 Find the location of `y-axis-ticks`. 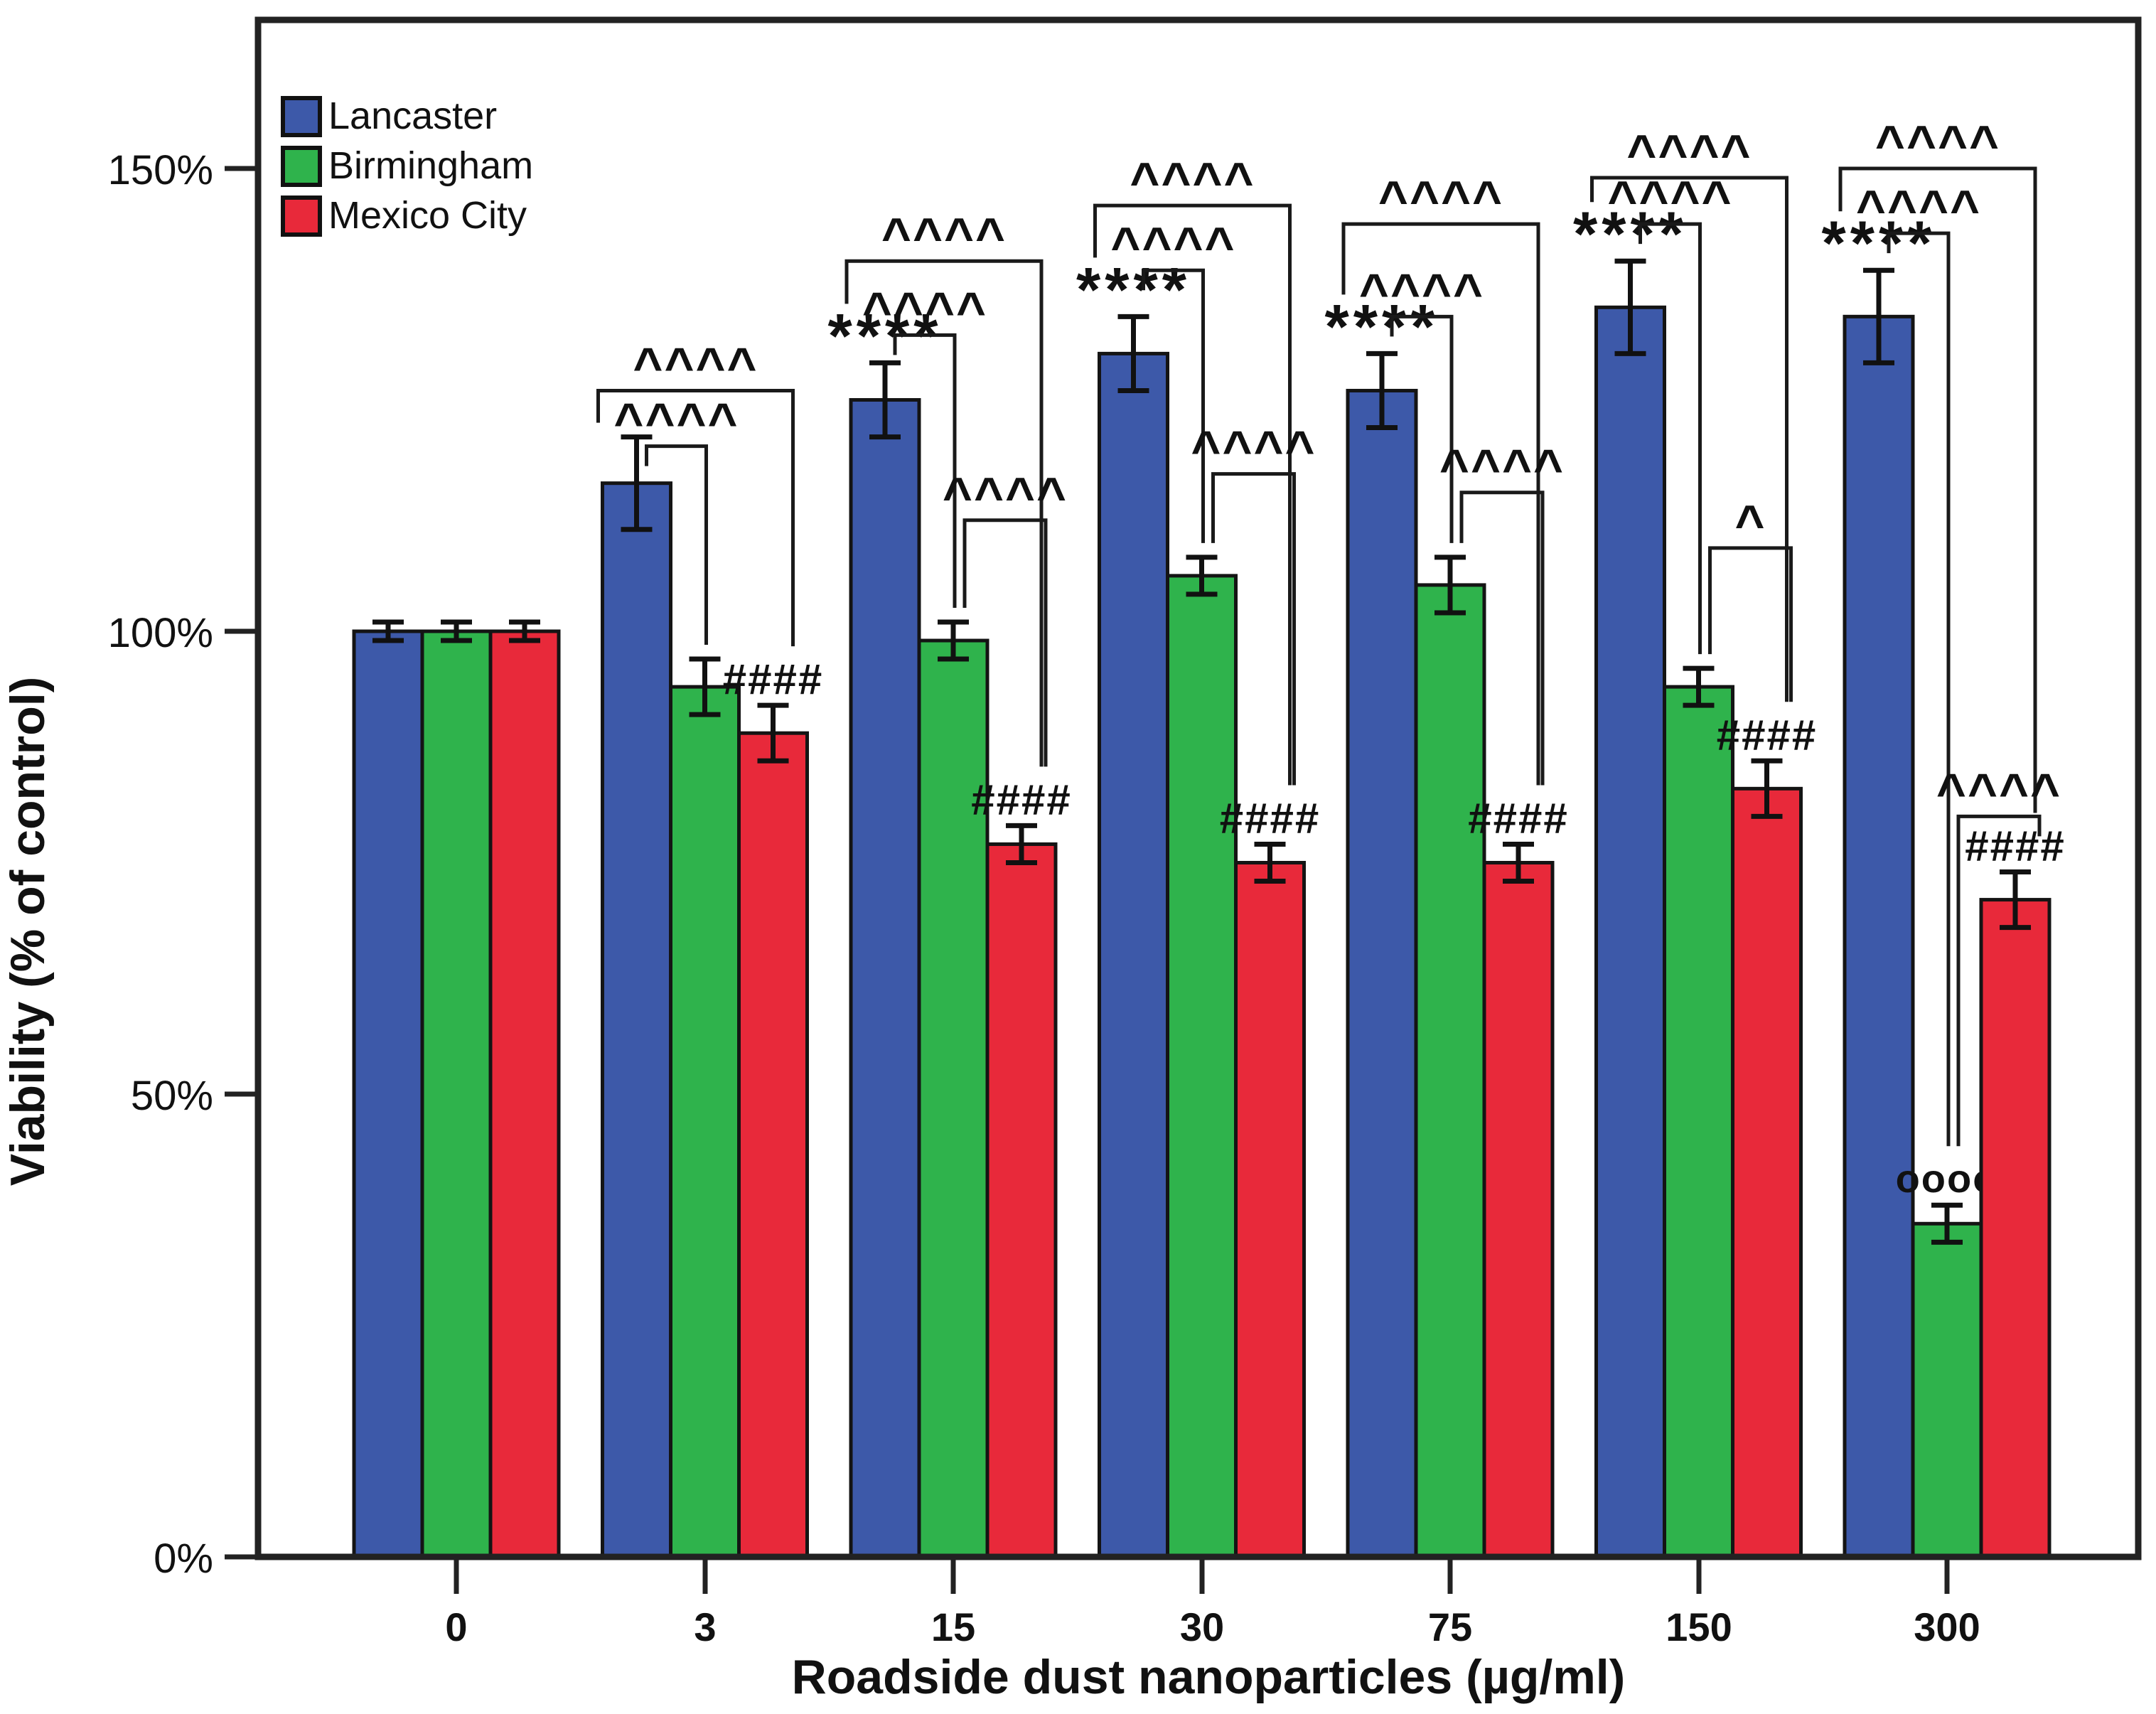

y-axis-ticks is located at coordinates (241, 863).